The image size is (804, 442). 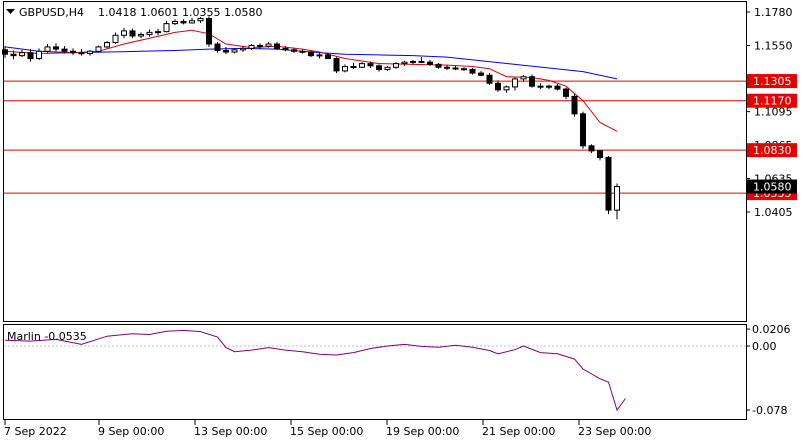 What do you see at coordinates (518, 431) in the screenshot?
I see `time-tick-label: 21 Sep 00:00` at bounding box center [518, 431].